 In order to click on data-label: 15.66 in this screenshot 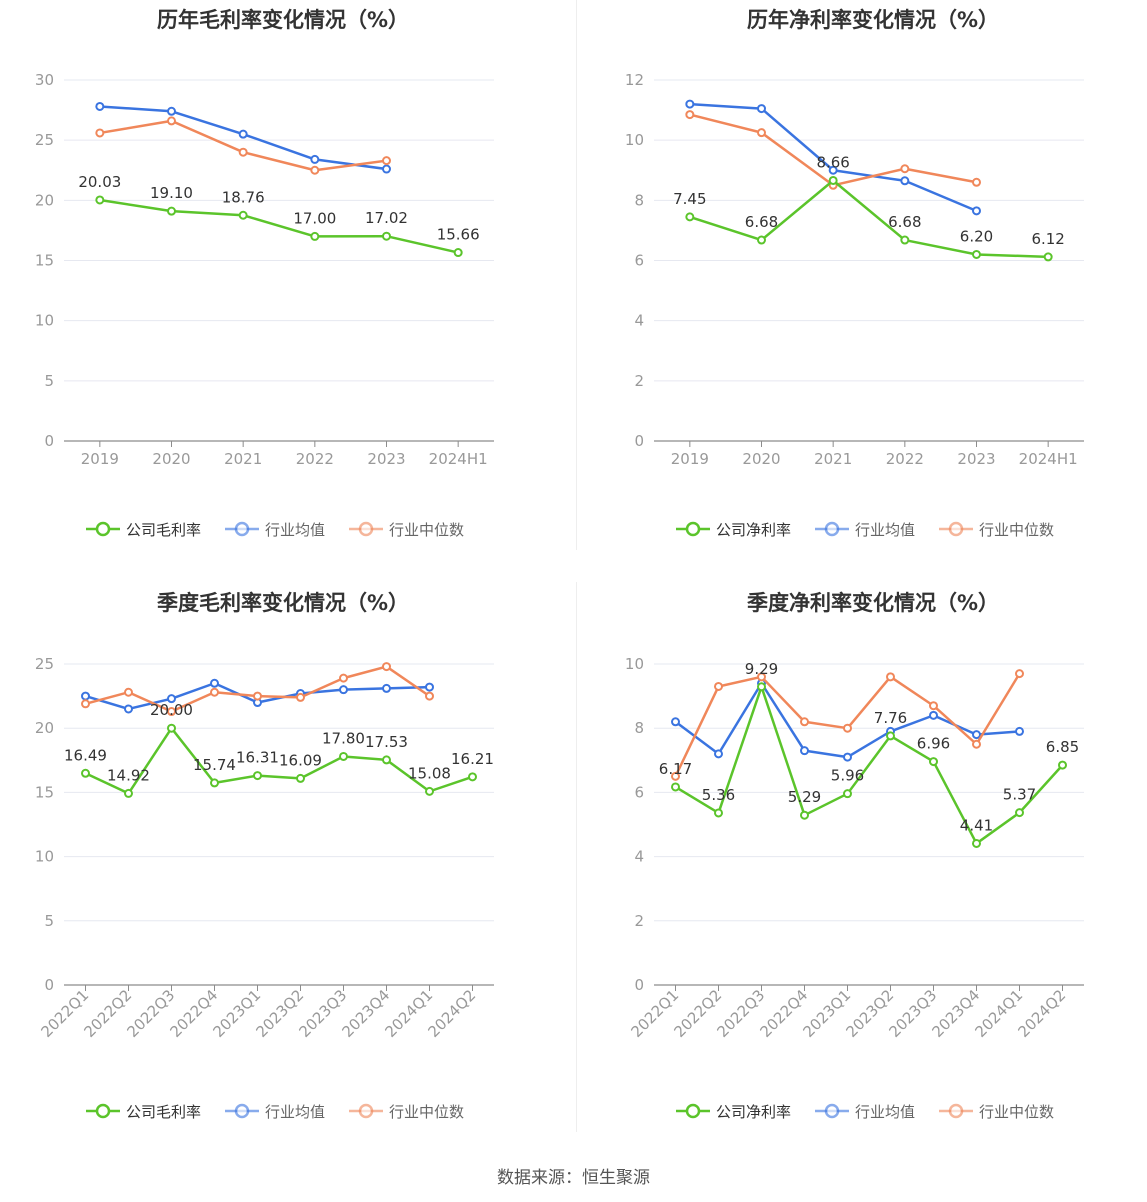, I will do `click(458, 235)`.